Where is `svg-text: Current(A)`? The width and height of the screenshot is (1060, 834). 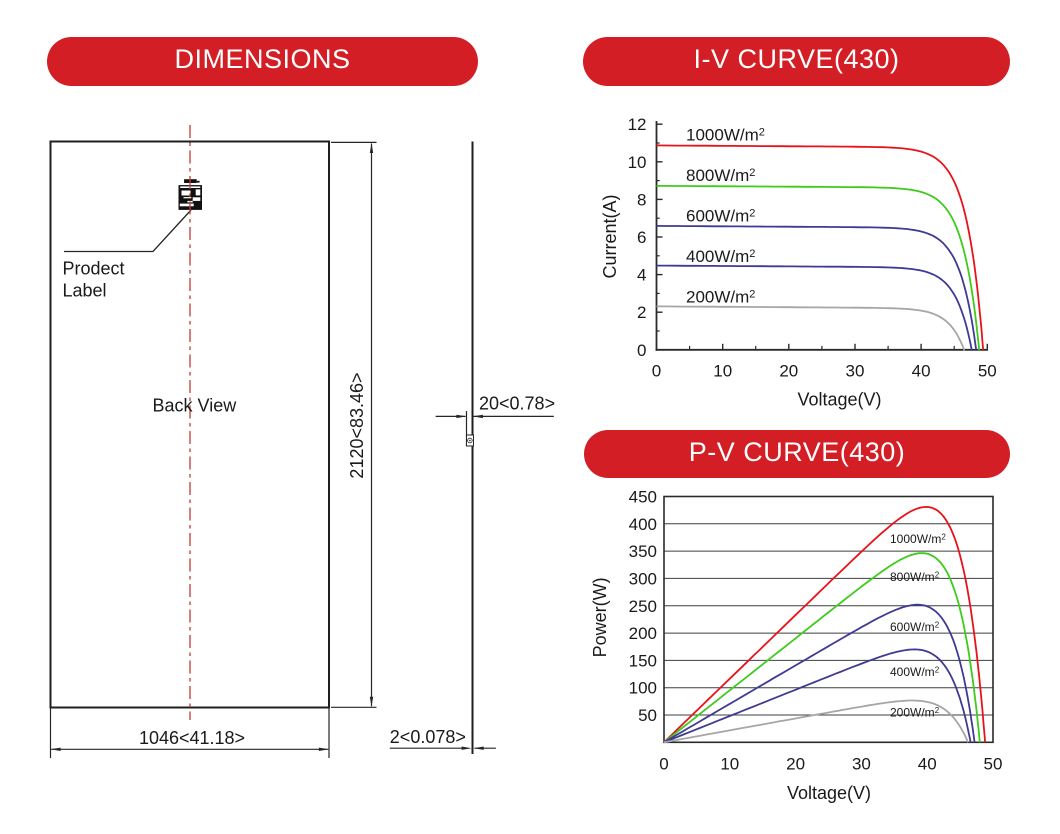 svg-text: Current(A) is located at coordinates (610, 236).